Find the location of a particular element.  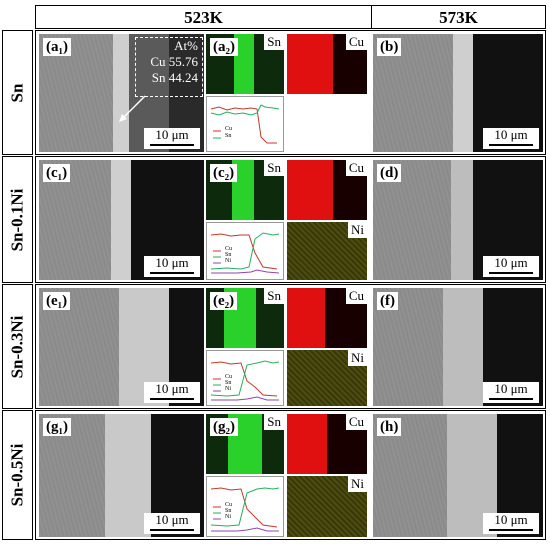

sem-panel-g1: (g₁) 10 μm is located at coordinates (121, 475).